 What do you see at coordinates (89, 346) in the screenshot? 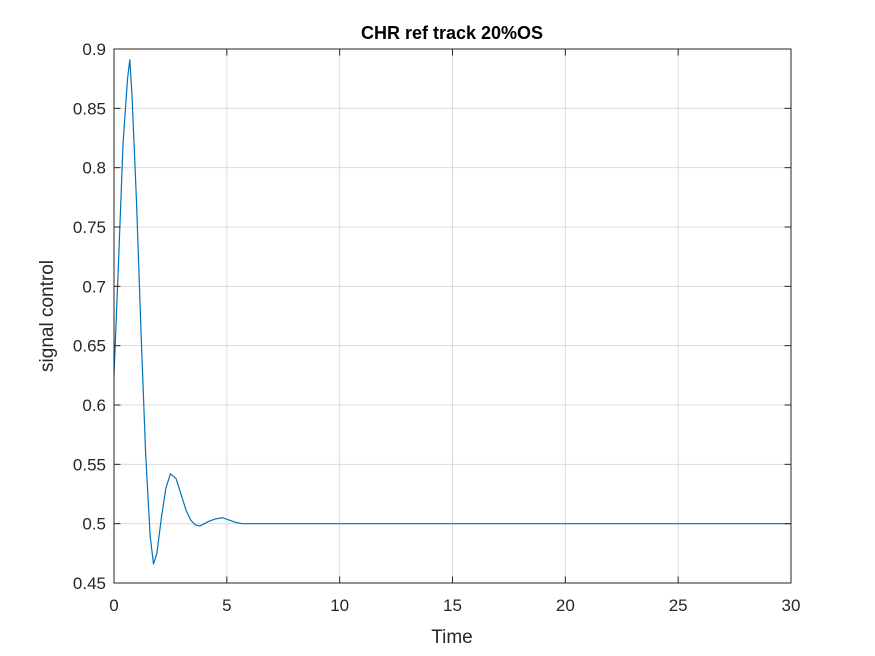
I see `y-tick-label: 0.65` at bounding box center [89, 346].